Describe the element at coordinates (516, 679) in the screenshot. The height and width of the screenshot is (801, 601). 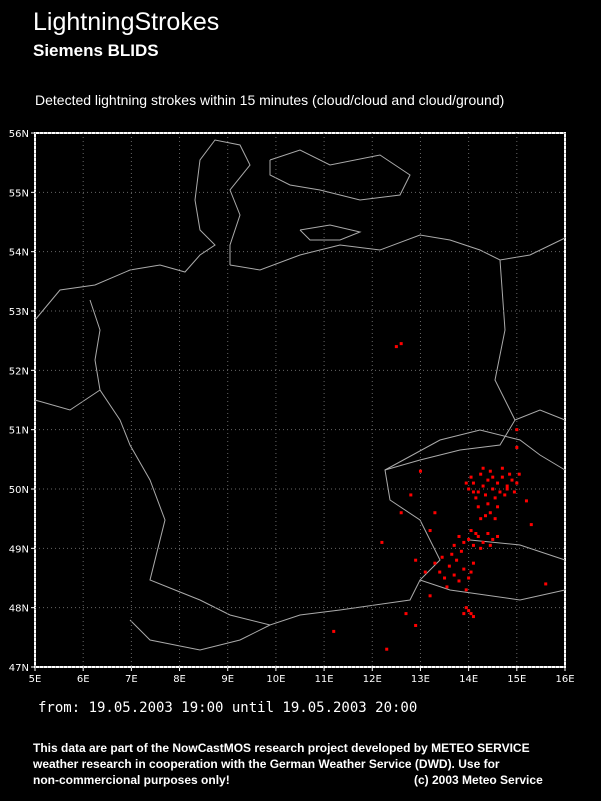
I see `x-tick-label: 15E` at that location.